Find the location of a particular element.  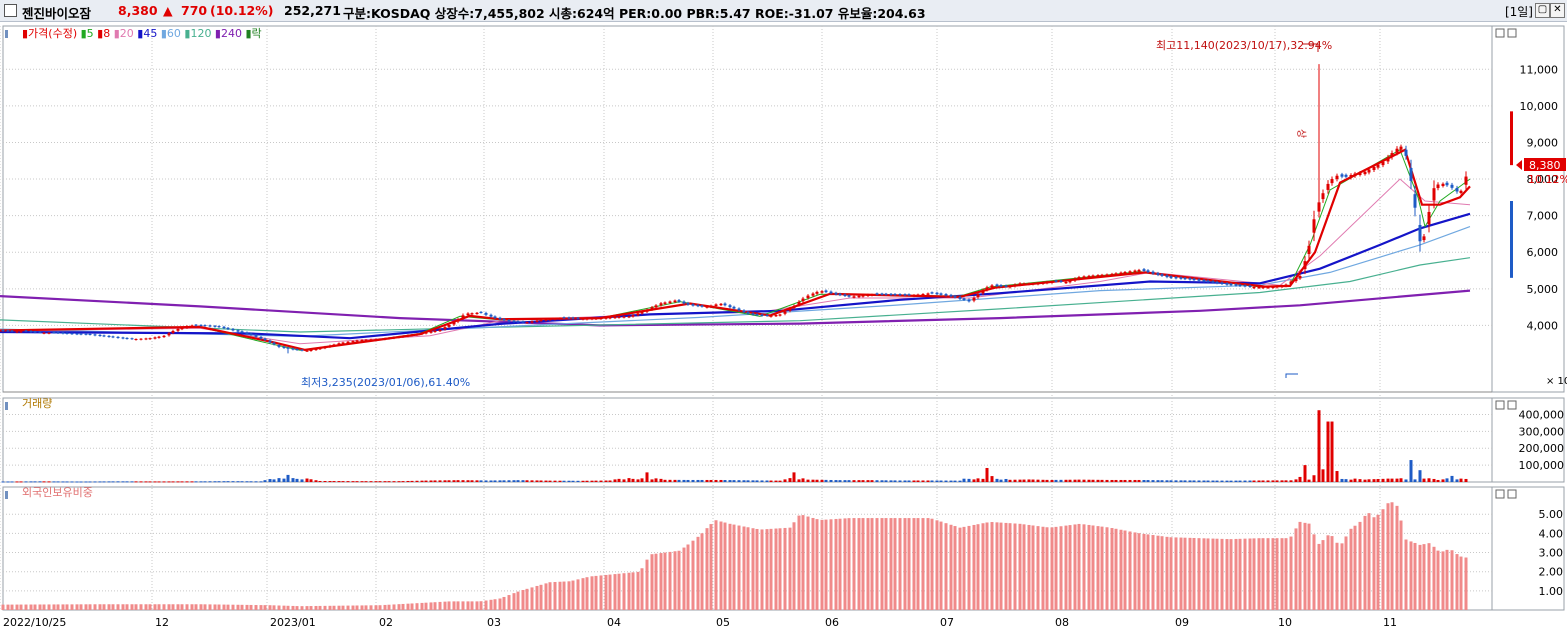

legend-item: ▮45 is located at coordinates (146, 33).